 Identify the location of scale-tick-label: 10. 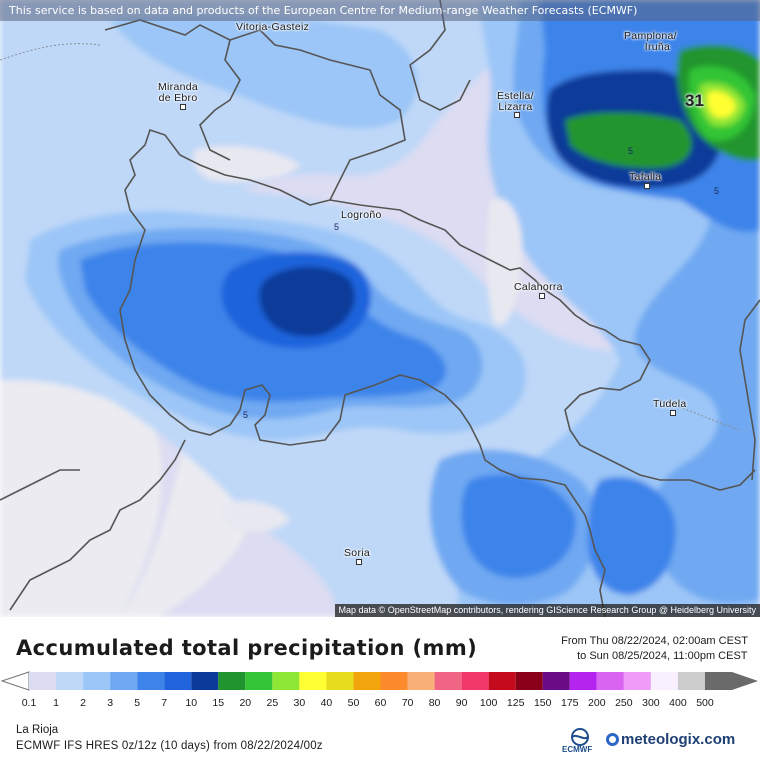
(191, 703).